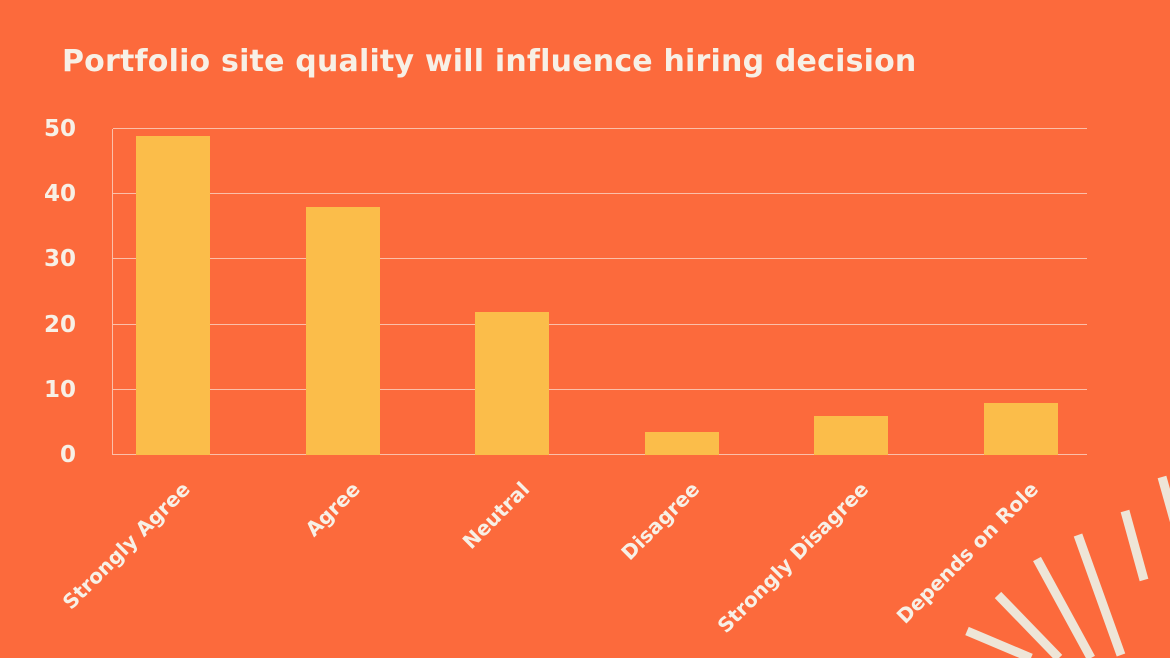 This screenshot has height=658, width=1170. What do you see at coordinates (126, 546) in the screenshot?
I see `x-tick-label-strongly-agree: Strongly Agree` at bounding box center [126, 546].